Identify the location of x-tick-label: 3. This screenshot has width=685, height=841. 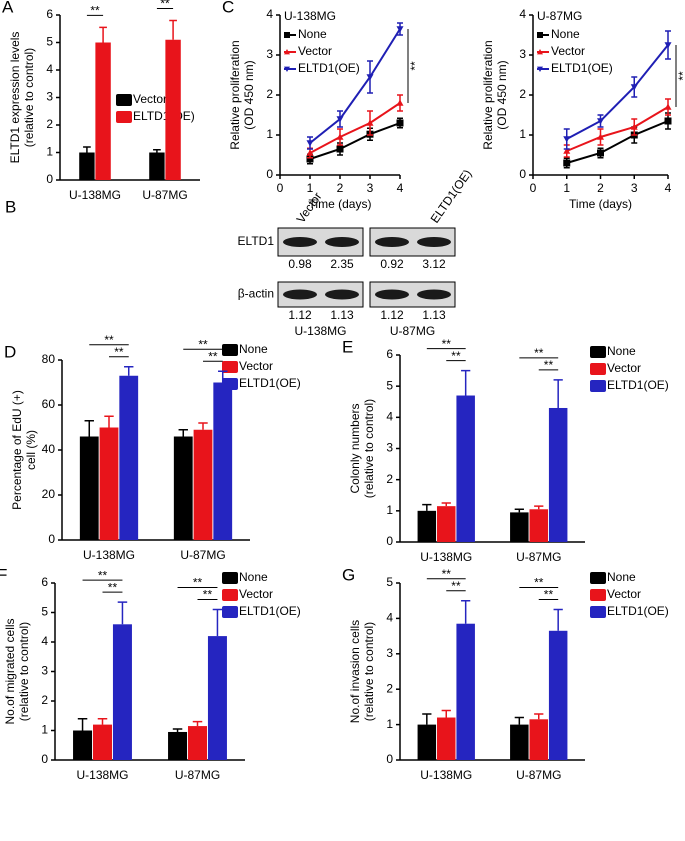
(370, 188).